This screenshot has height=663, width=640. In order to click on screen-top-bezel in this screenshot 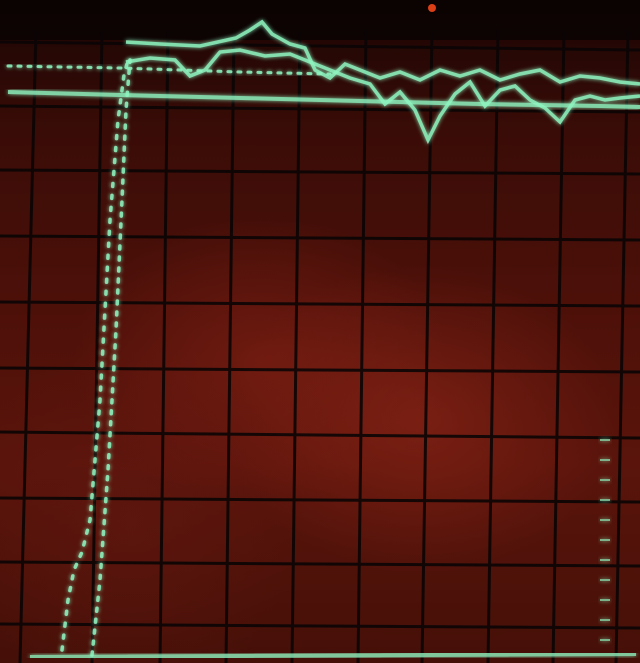, I will do `click(320, 20)`.